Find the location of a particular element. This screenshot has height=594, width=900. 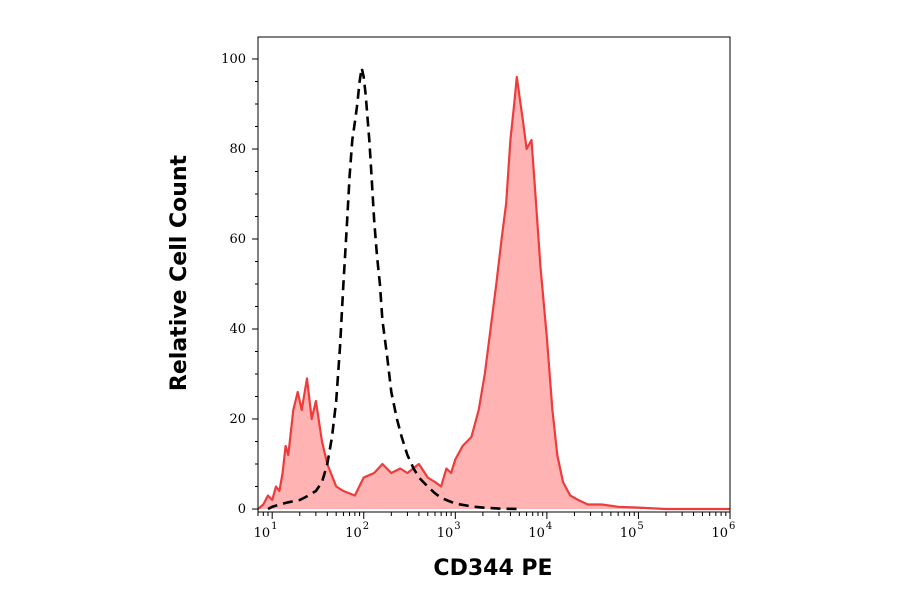

y-tick-label: 20 is located at coordinates (237, 419).